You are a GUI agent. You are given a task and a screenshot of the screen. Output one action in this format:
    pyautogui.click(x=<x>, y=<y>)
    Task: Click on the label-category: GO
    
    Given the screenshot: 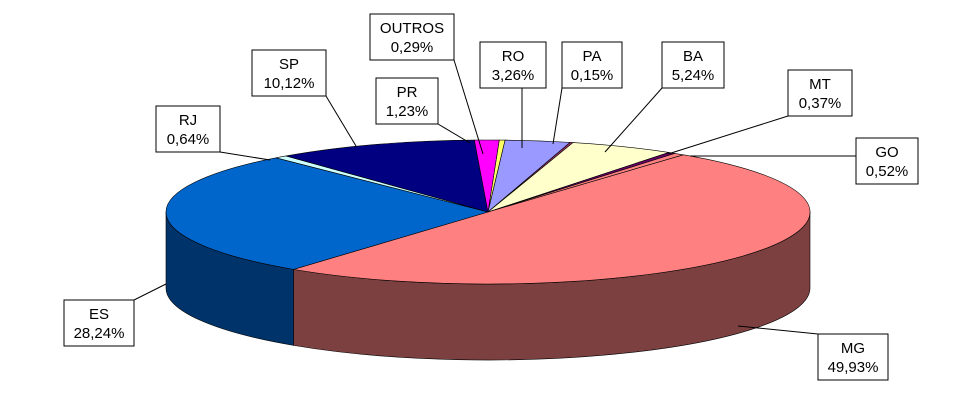 What is the action you would take?
    pyautogui.click(x=886, y=152)
    